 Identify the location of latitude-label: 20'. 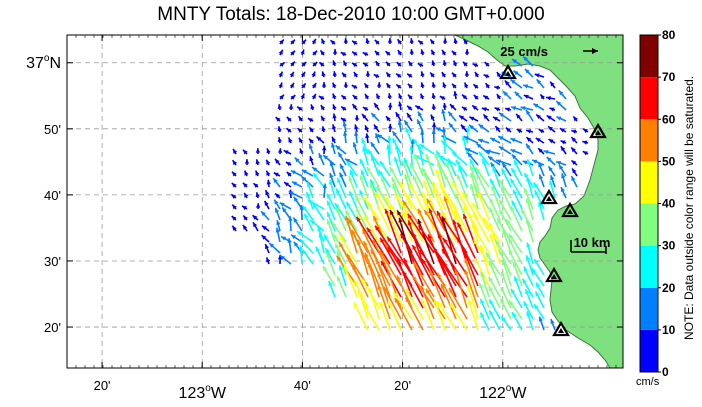
(52, 327).